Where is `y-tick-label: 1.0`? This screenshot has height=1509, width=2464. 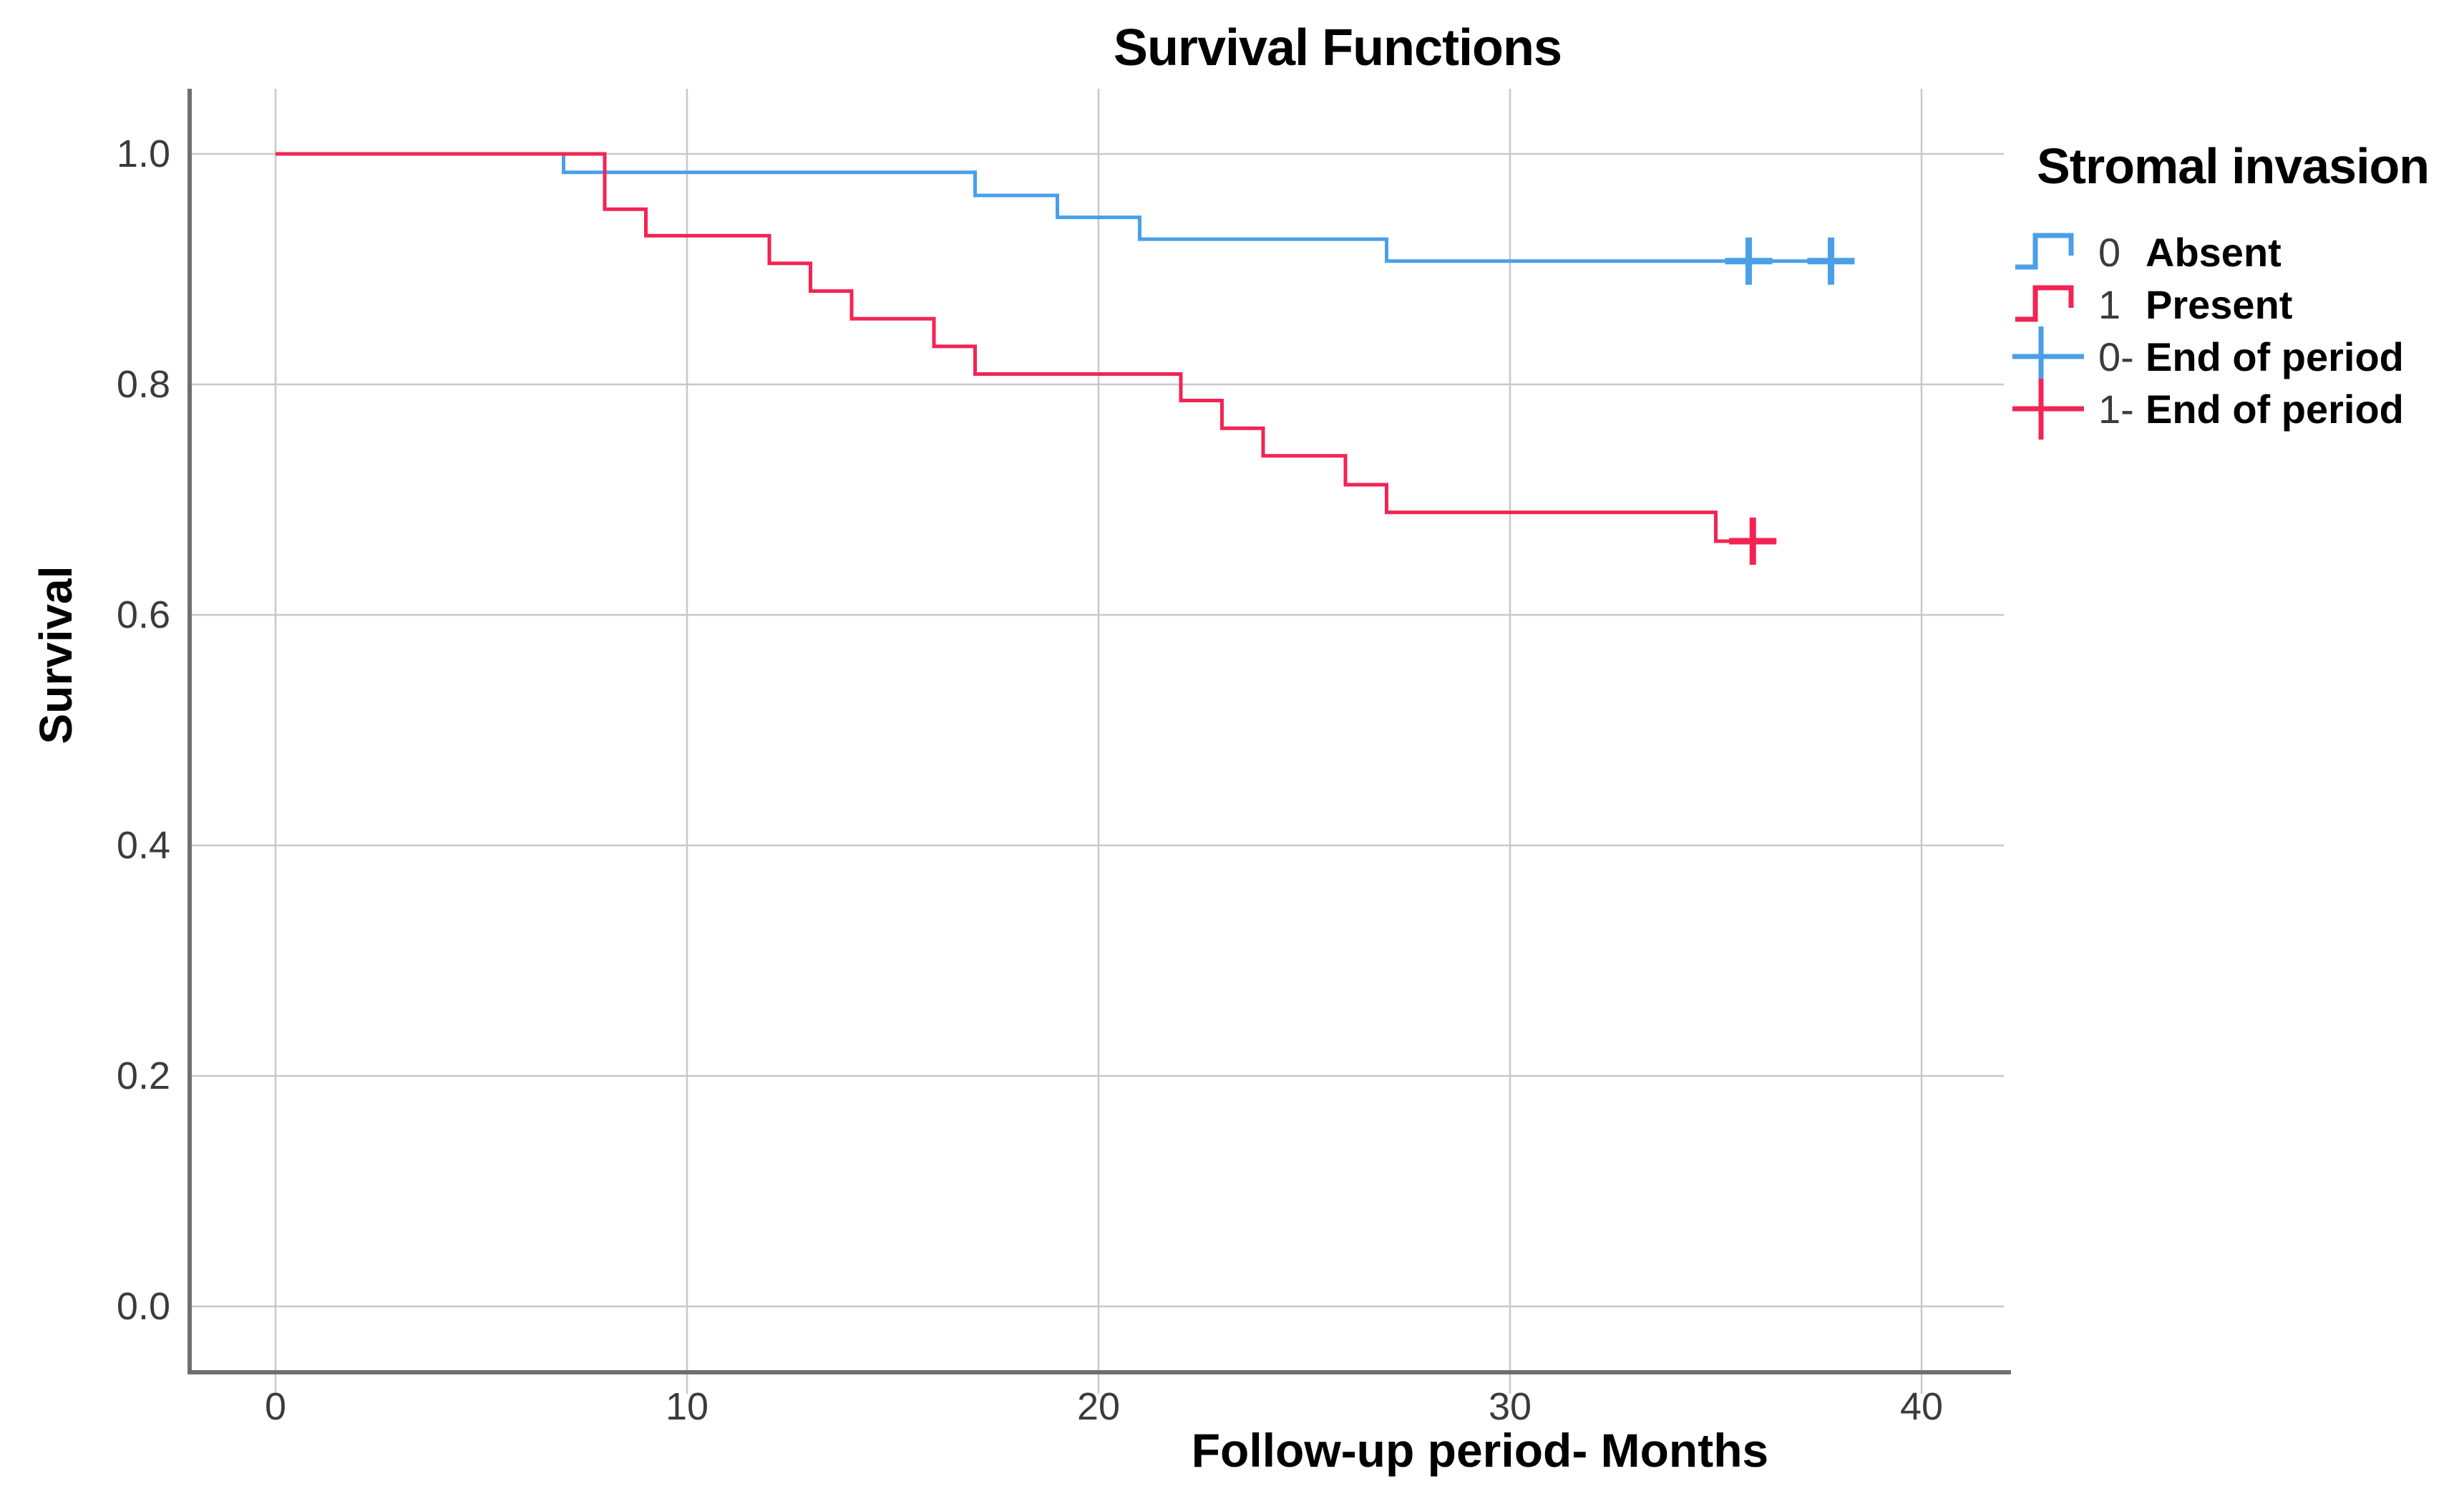 y-tick-label: 1.0 is located at coordinates (143, 153).